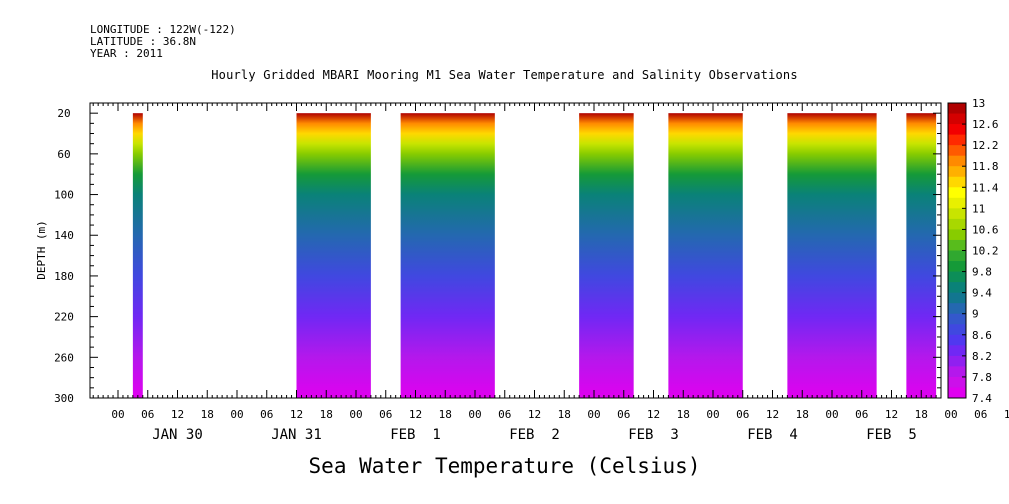 This screenshot has width=1009, height=504. Describe the element at coordinates (985, 166) in the screenshot. I see `colorbar-label: 11.8` at that location.